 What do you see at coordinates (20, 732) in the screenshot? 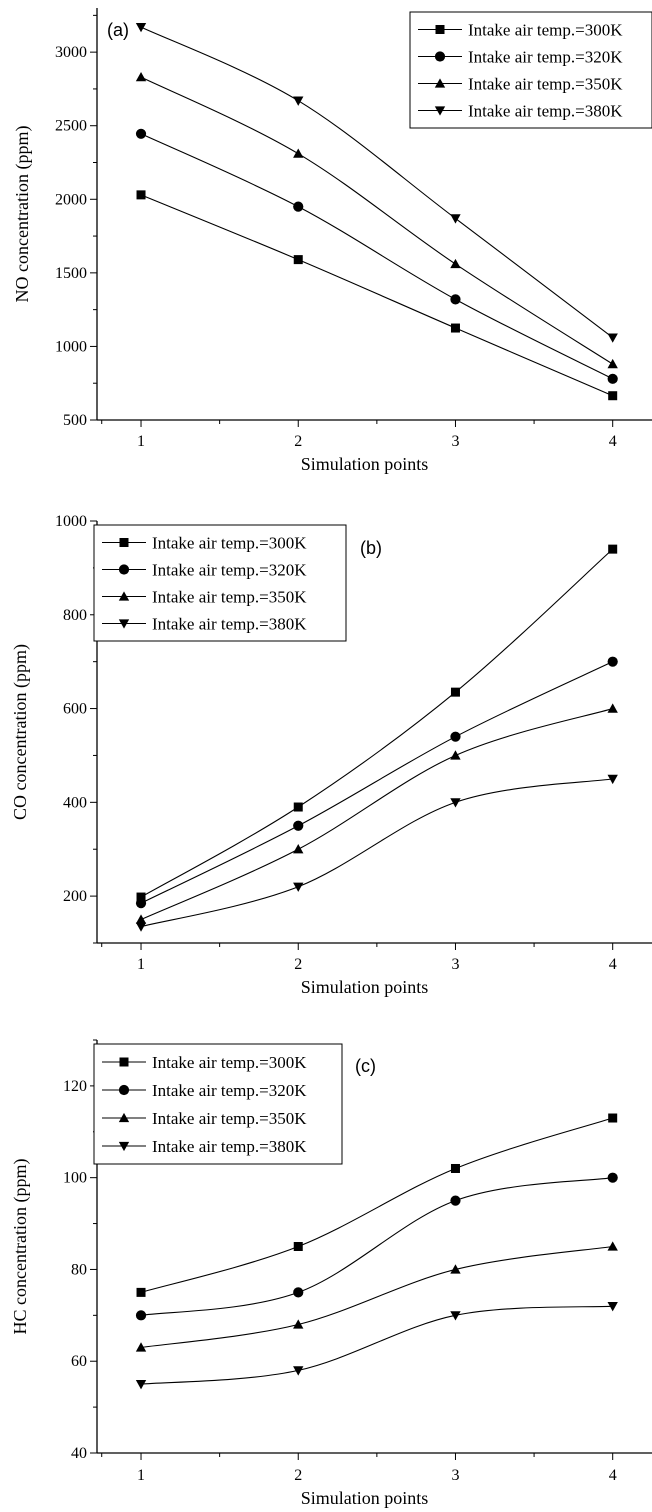
I see `y-axis-label: CO concentration (ppm)` at bounding box center [20, 732].